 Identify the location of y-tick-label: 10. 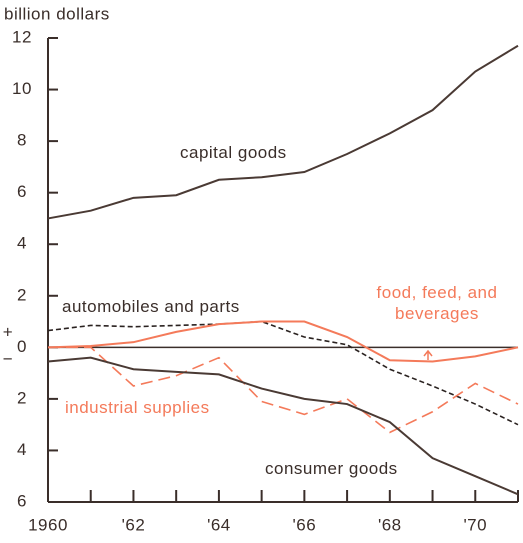
(22, 88).